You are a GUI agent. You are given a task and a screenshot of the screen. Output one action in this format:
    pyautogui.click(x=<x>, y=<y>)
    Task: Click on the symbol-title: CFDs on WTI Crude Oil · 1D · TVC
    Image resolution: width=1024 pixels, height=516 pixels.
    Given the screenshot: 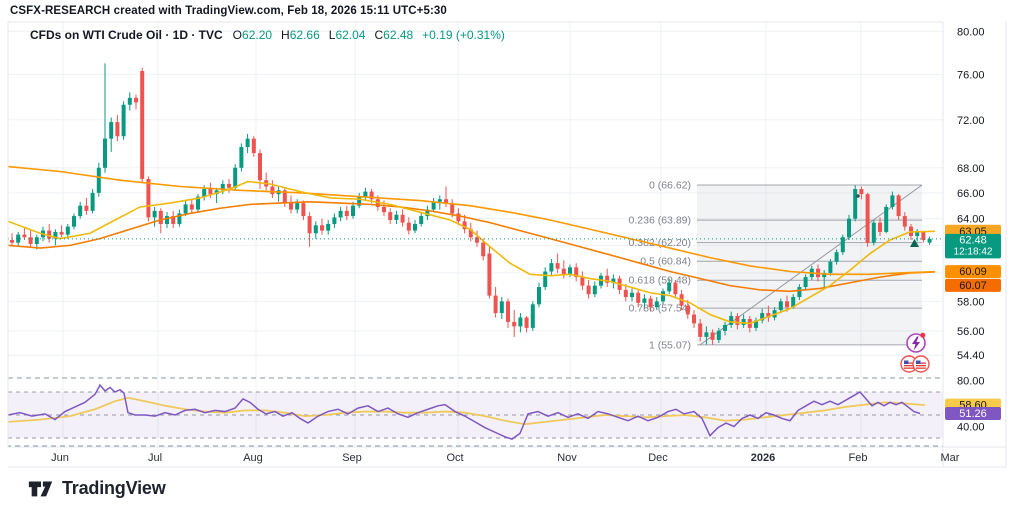 What is the action you would take?
    pyautogui.click(x=126, y=35)
    